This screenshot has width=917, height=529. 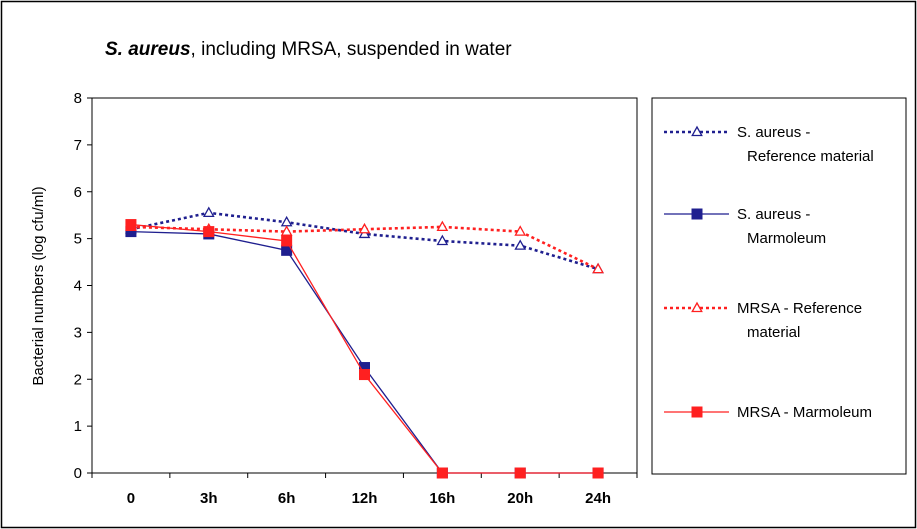 I want to click on y-tick-label: 1, so click(x=78, y=426).